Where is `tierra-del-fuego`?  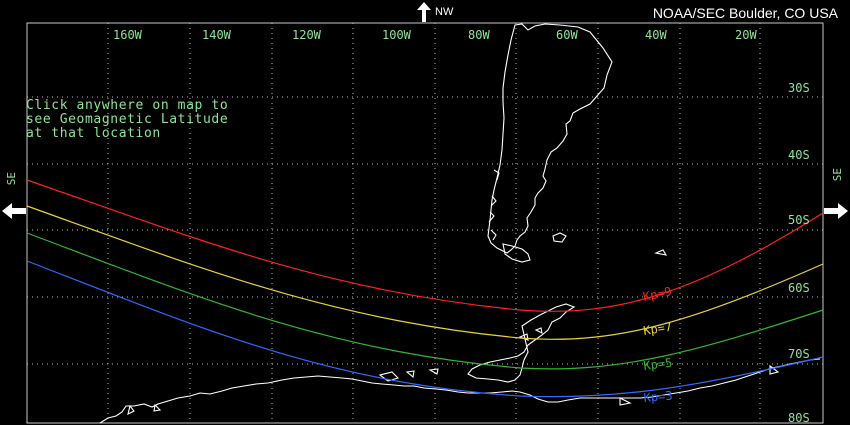 tierra-del-fuego is located at coordinates (516, 253).